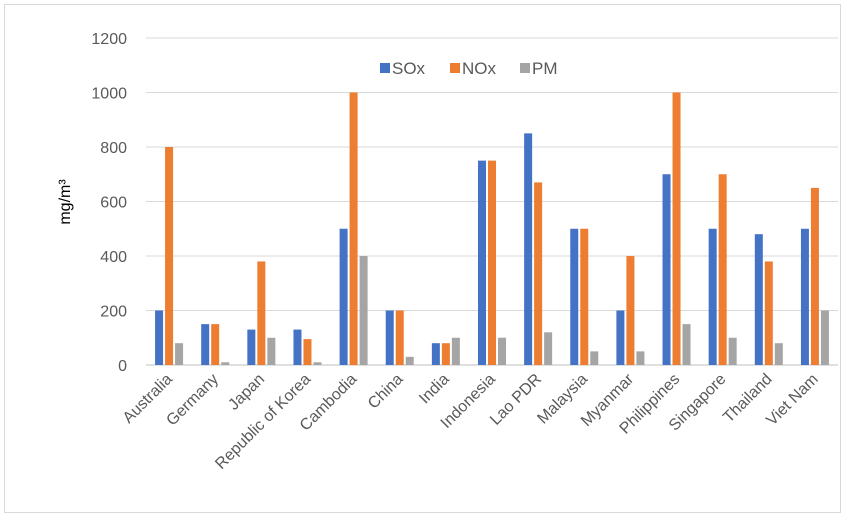  Describe the element at coordinates (434, 389) in the screenshot. I see `x-tick-label: India` at that location.